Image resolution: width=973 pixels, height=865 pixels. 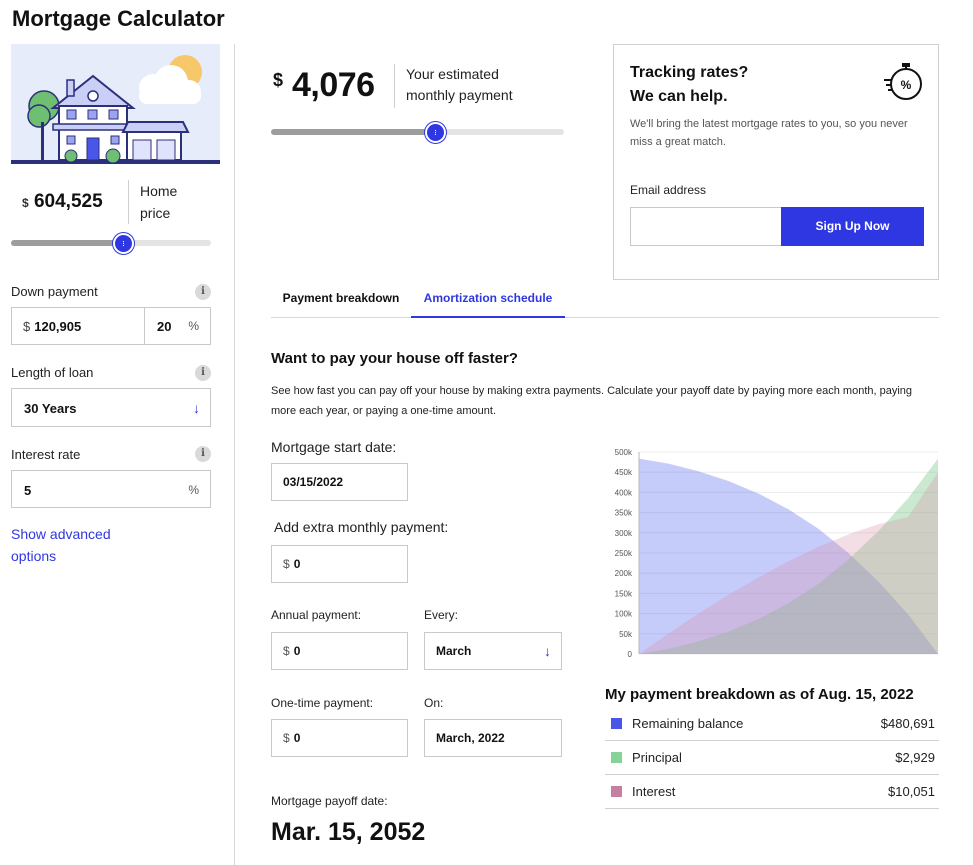 I want to click on tabs-underline, so click(x=605, y=317).